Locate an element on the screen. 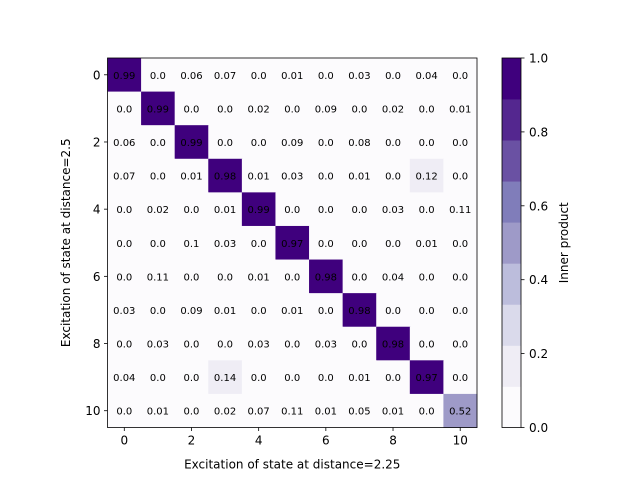 This screenshot has width=640, height=480. cell-value-label: 0.08 is located at coordinates (359, 143).